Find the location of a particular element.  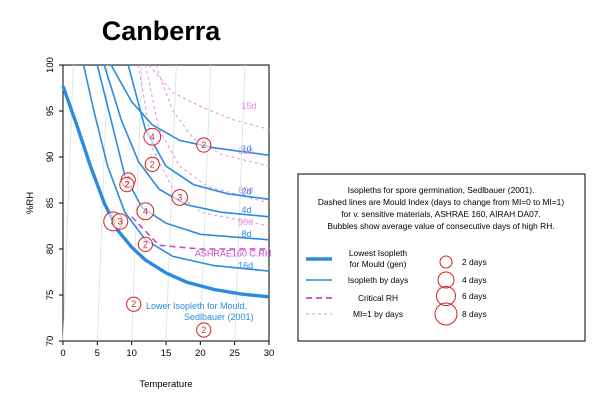

bubble-label-0: 2 is located at coordinates (203, 145).